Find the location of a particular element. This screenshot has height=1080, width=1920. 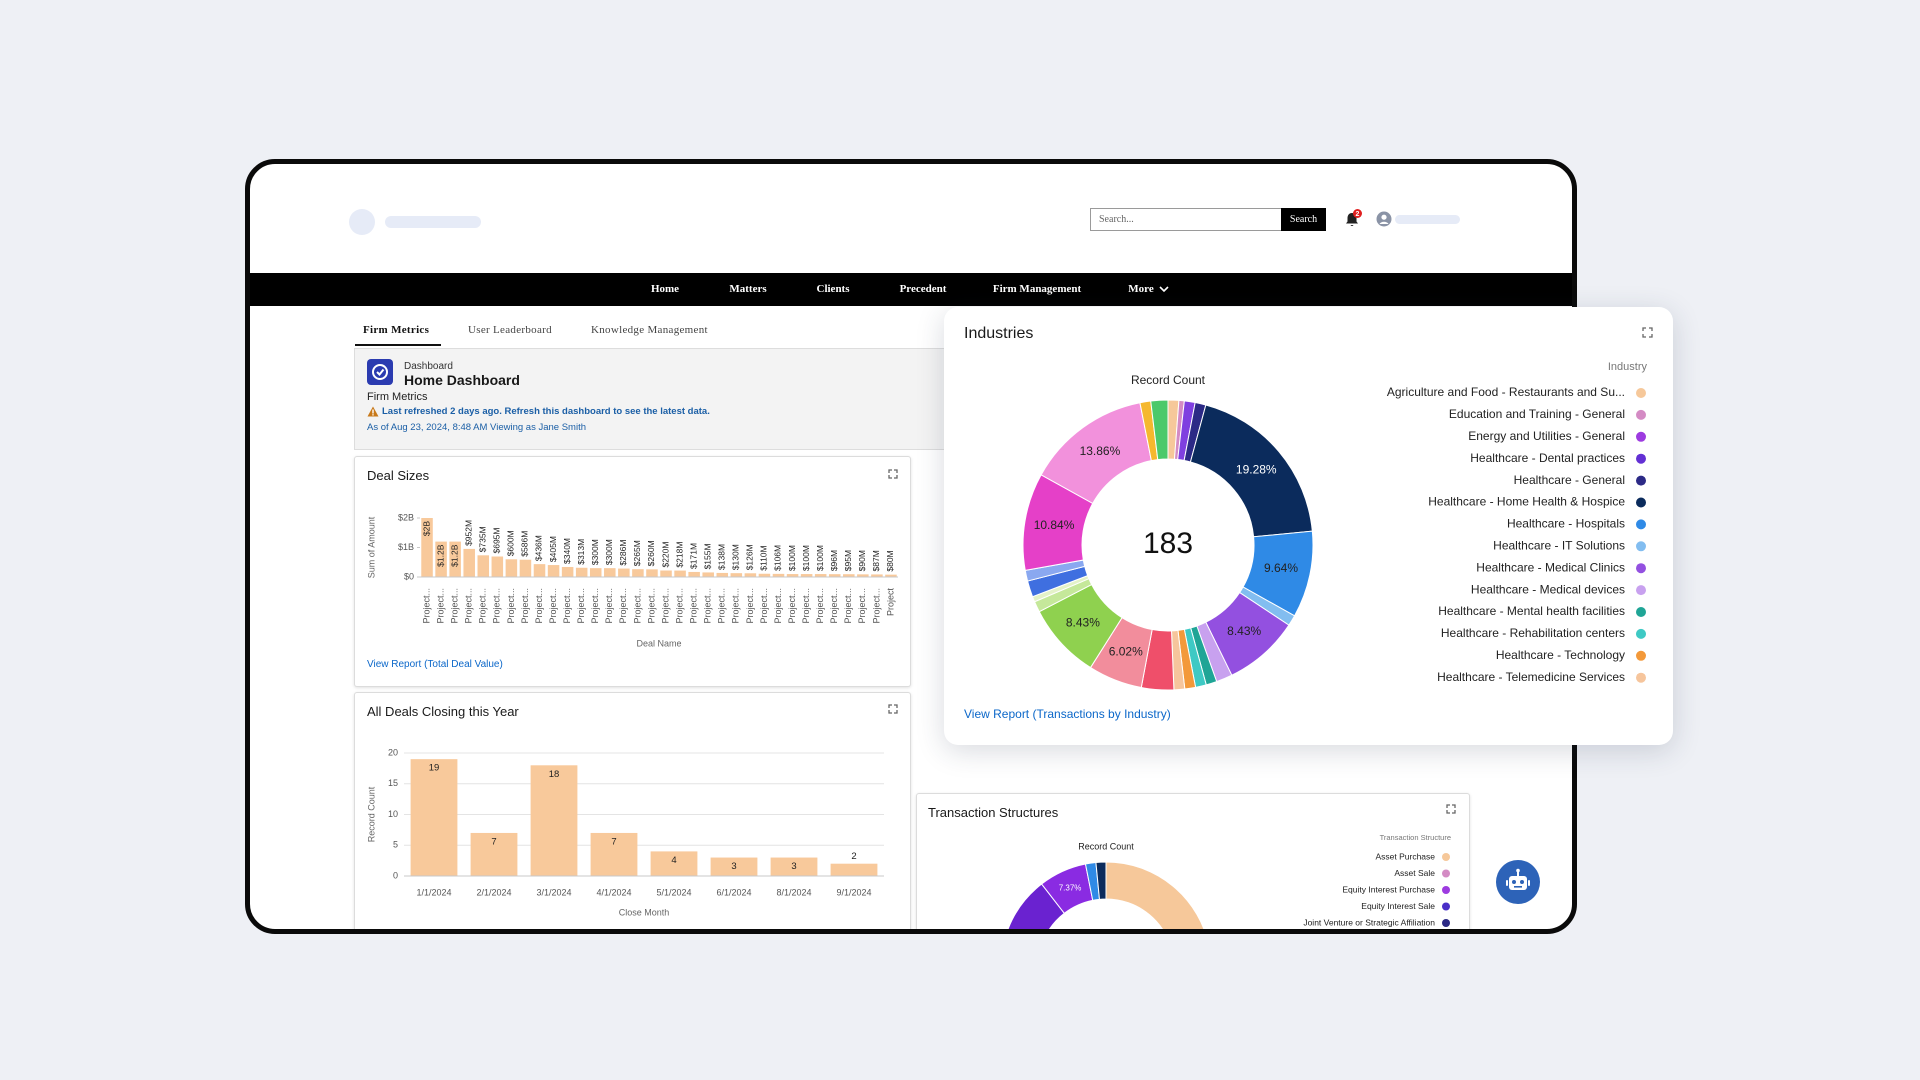

tab: Knowledge Management is located at coordinates (649, 330).